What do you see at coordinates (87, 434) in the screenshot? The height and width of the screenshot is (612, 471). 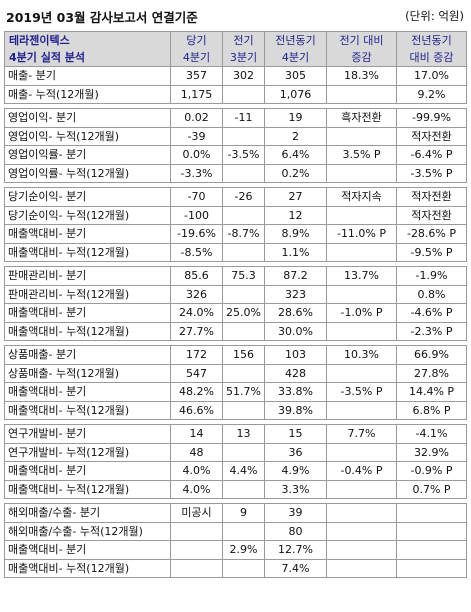 I see `row-label: 연구개발비- 분기` at bounding box center [87, 434].